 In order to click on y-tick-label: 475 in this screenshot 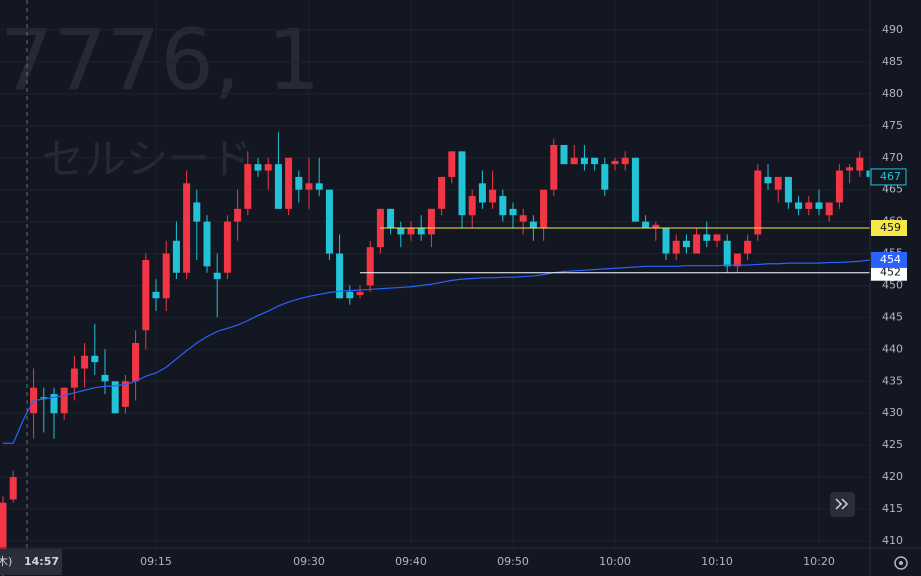, I will do `click(892, 125)`.